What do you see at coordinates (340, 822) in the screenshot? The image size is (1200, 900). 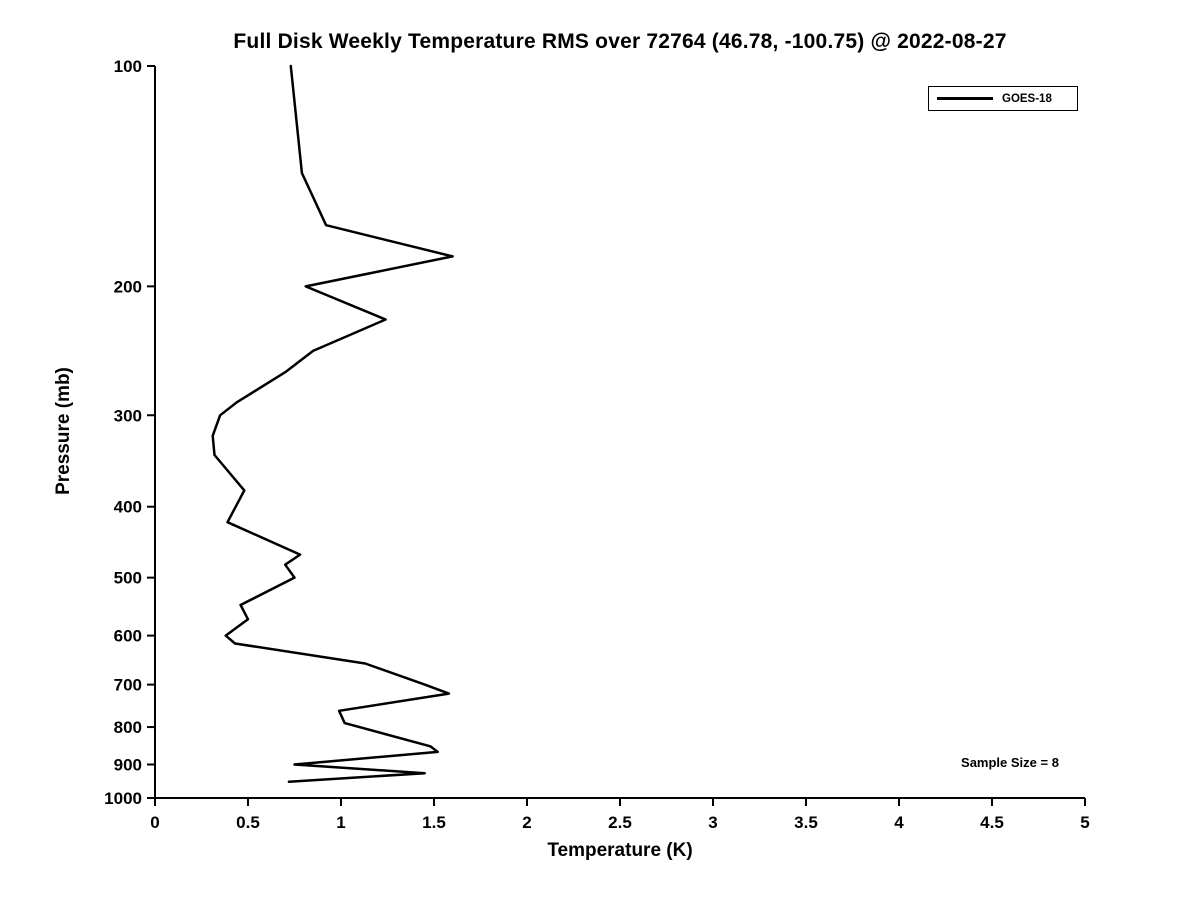 I see `x-tick-label: 1` at bounding box center [340, 822].